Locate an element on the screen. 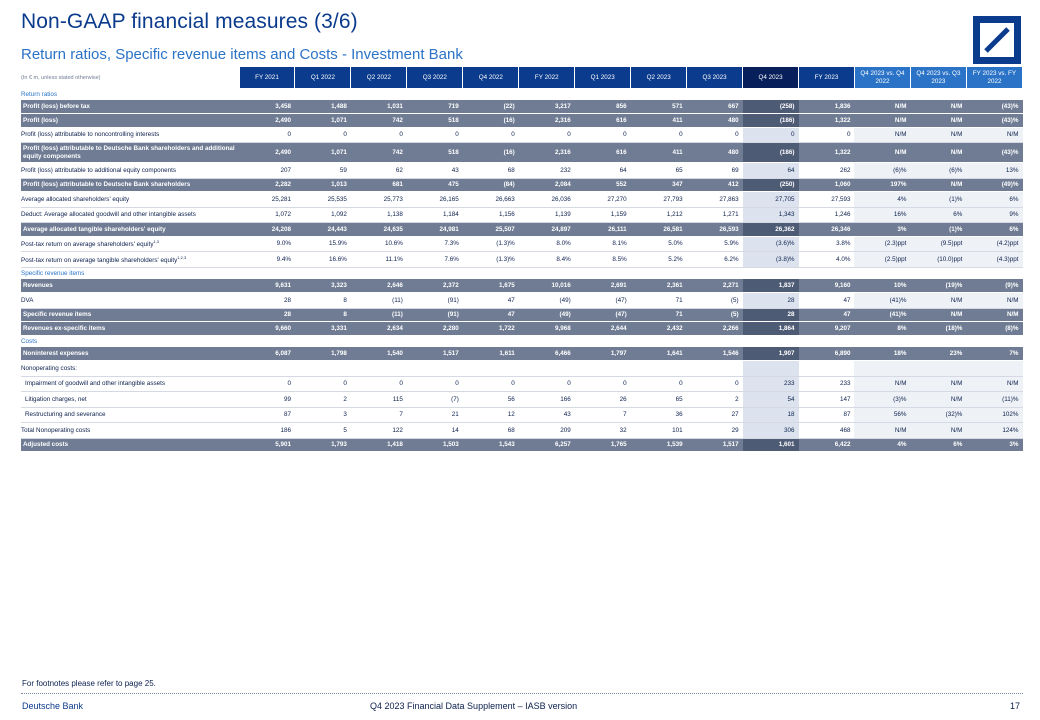  table-cell: 552 is located at coordinates (602, 185).